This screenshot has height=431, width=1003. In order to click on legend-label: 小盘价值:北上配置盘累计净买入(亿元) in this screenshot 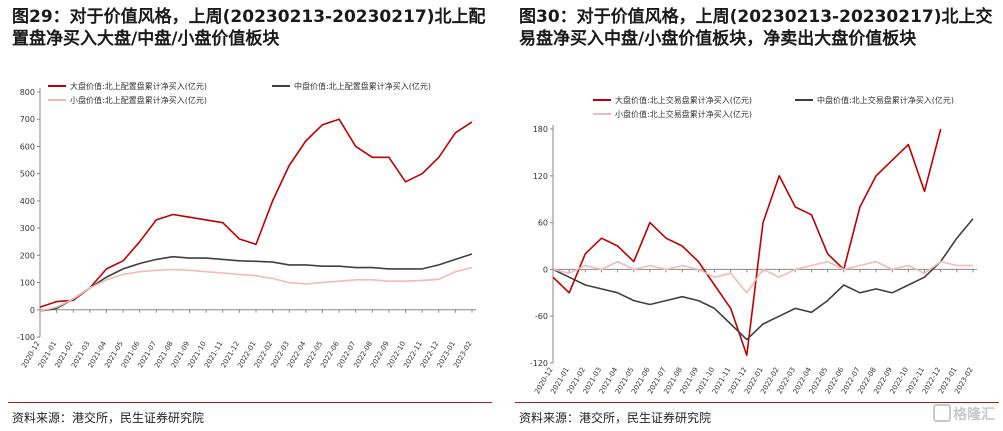, I will do `click(138, 100)`.